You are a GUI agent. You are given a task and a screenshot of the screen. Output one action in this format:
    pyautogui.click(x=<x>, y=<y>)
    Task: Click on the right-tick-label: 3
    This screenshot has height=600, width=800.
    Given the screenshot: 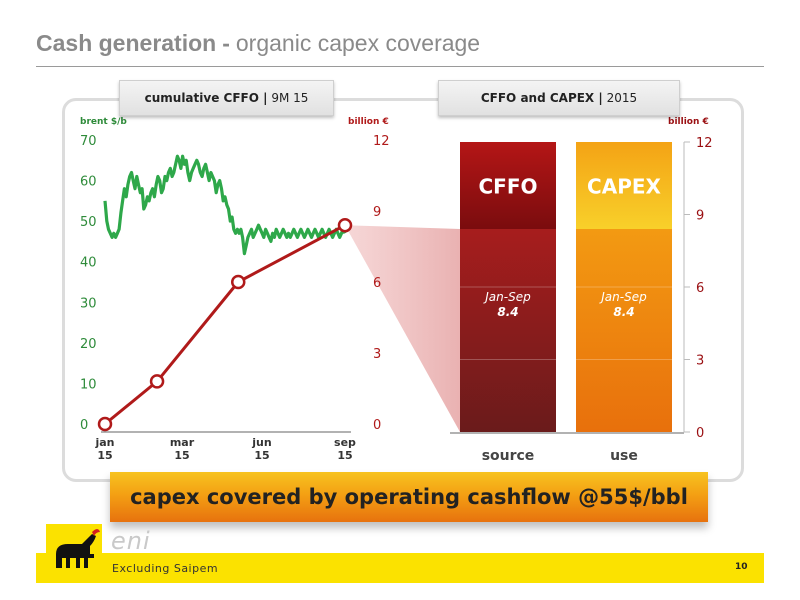 What is the action you would take?
    pyautogui.click(x=377, y=354)
    